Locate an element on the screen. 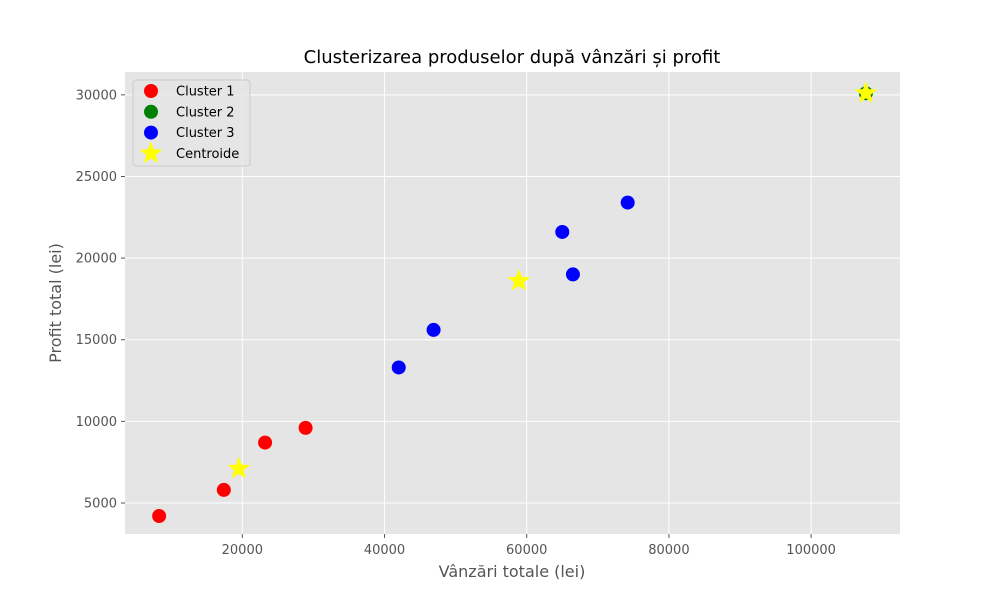 The height and width of the screenshot is (604, 1000). legend-label-cluster-3: Cluster 3 is located at coordinates (205, 133).